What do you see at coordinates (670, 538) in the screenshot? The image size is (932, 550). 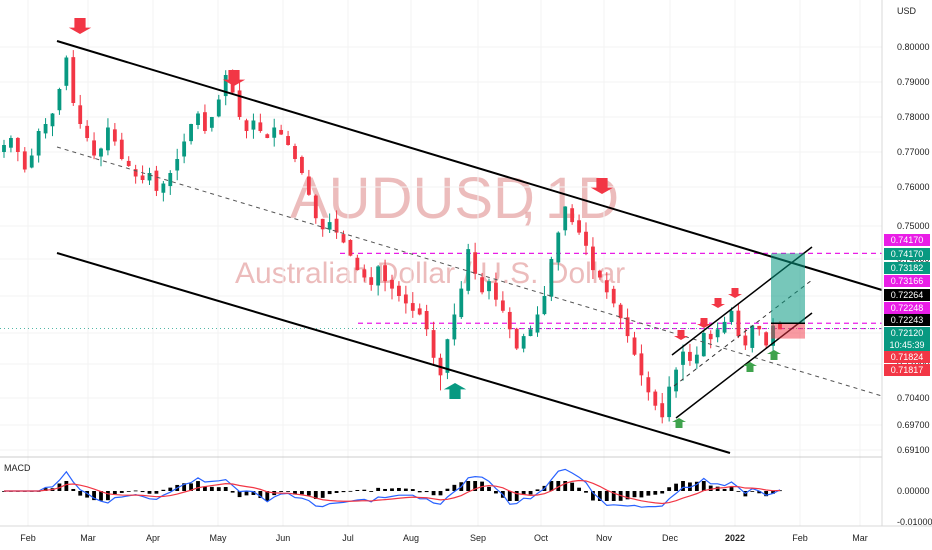 I see `time-tick: Dec` at bounding box center [670, 538].